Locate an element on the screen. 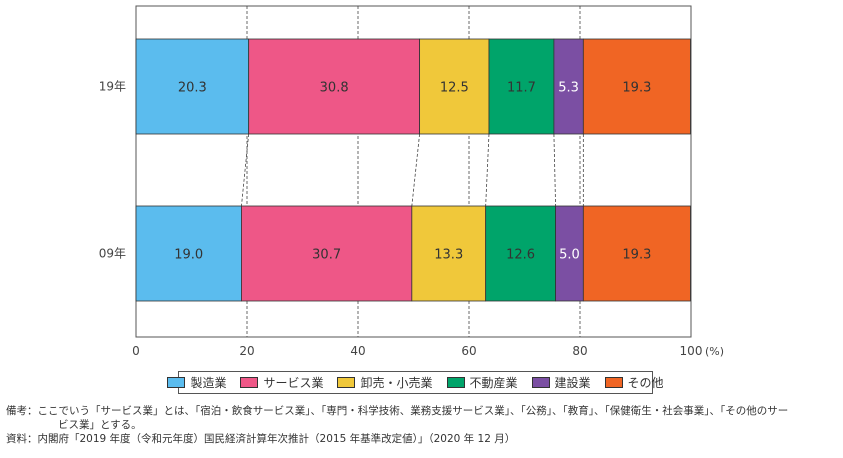 The width and height of the screenshot is (843, 458). legend-item: 不動産業 is located at coordinates (482, 382).